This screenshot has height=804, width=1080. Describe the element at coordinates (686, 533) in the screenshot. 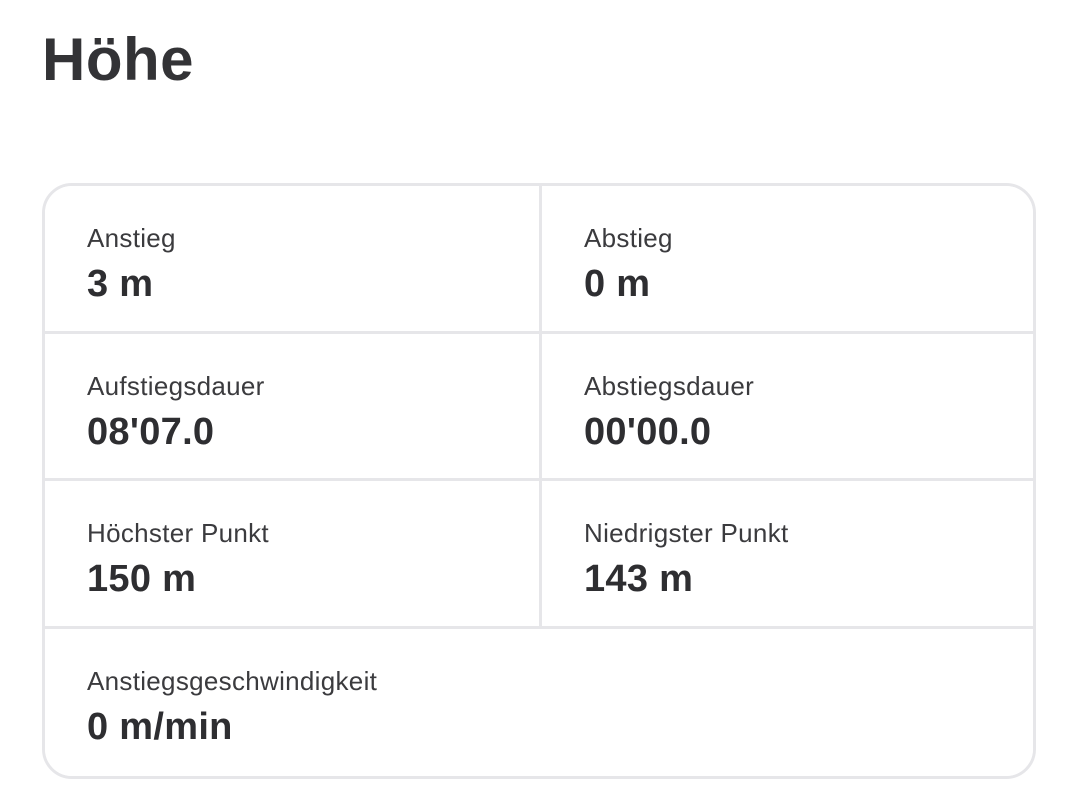

I see `stat-label: Niedrigster Punkt` at that location.